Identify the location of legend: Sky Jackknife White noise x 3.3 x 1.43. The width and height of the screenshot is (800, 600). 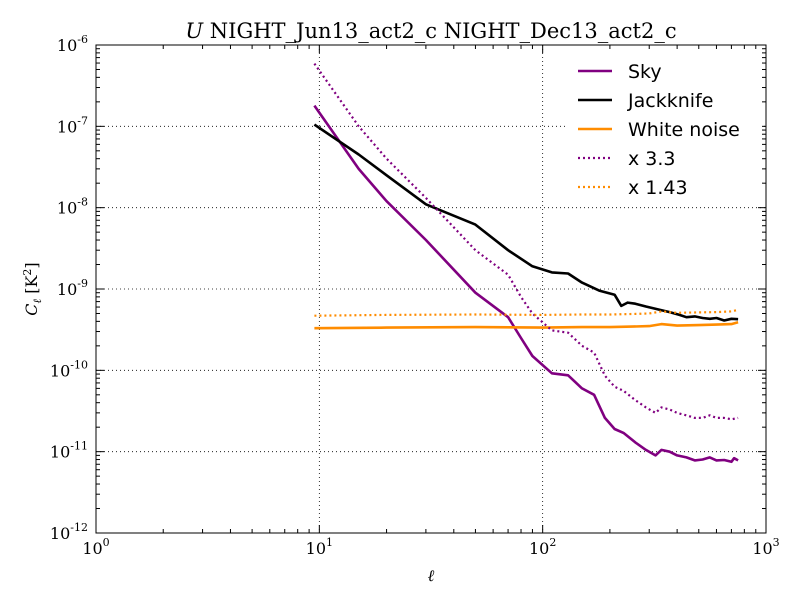
(659, 130).